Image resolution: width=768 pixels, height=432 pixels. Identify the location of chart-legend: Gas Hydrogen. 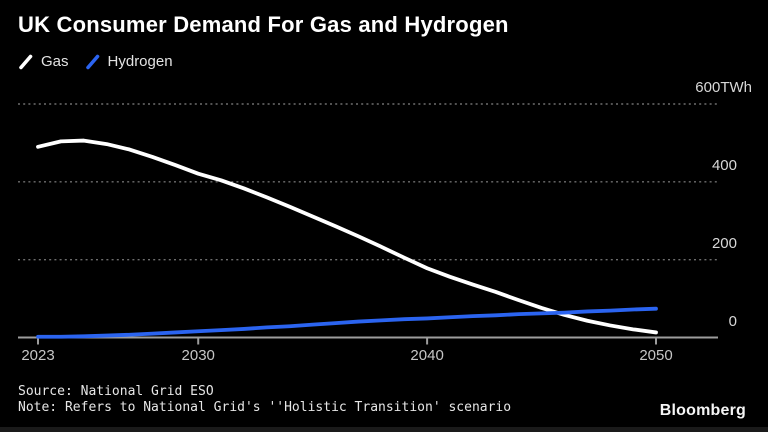
(95, 61).